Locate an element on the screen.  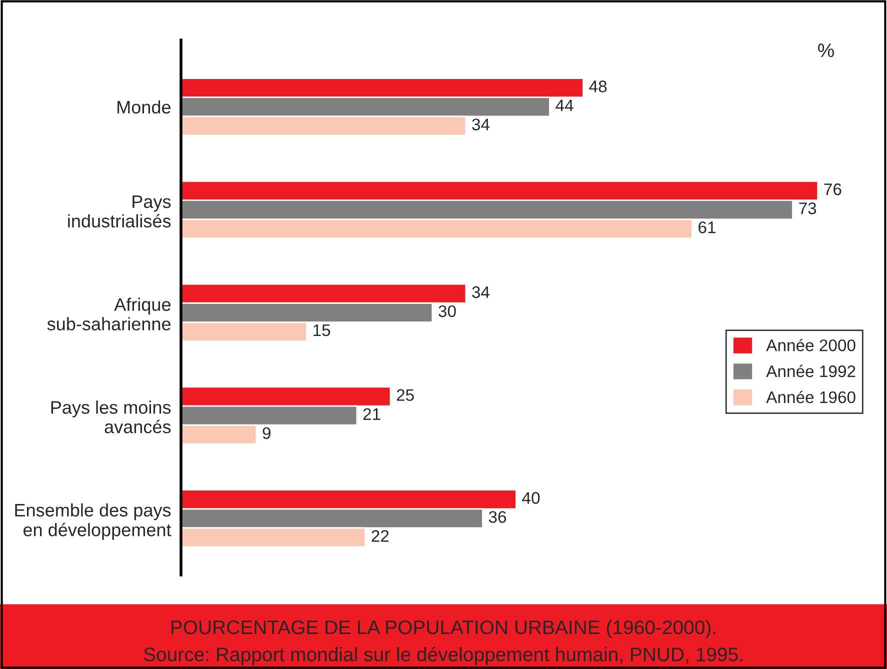
data-label: 73 is located at coordinates (807, 208).